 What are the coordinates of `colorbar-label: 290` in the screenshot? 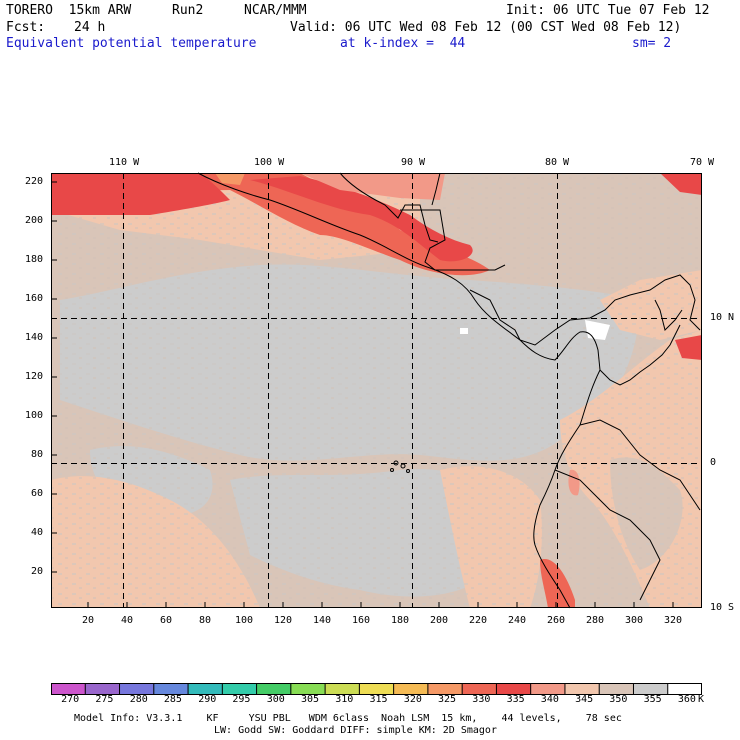 It's located at (207, 699).